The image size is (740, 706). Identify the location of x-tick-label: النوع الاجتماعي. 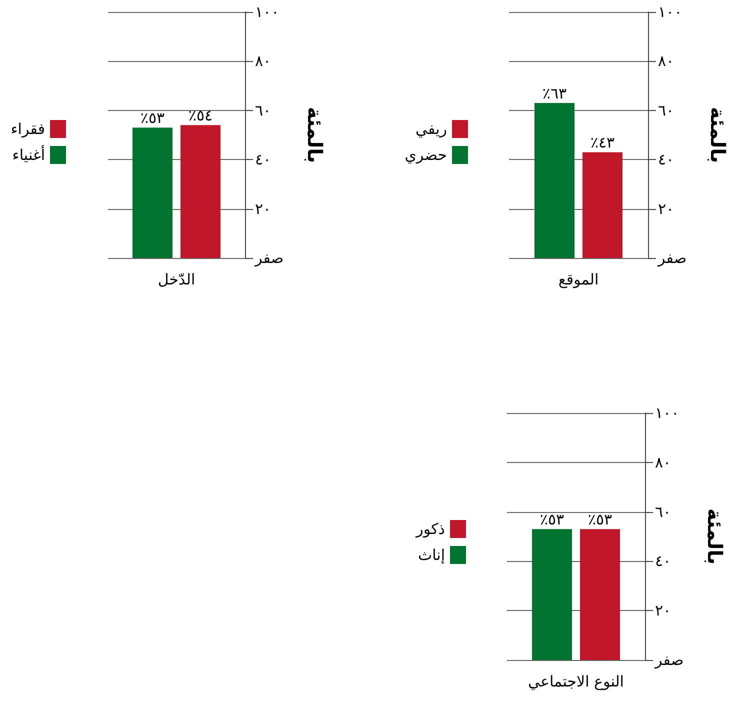
(576, 681).